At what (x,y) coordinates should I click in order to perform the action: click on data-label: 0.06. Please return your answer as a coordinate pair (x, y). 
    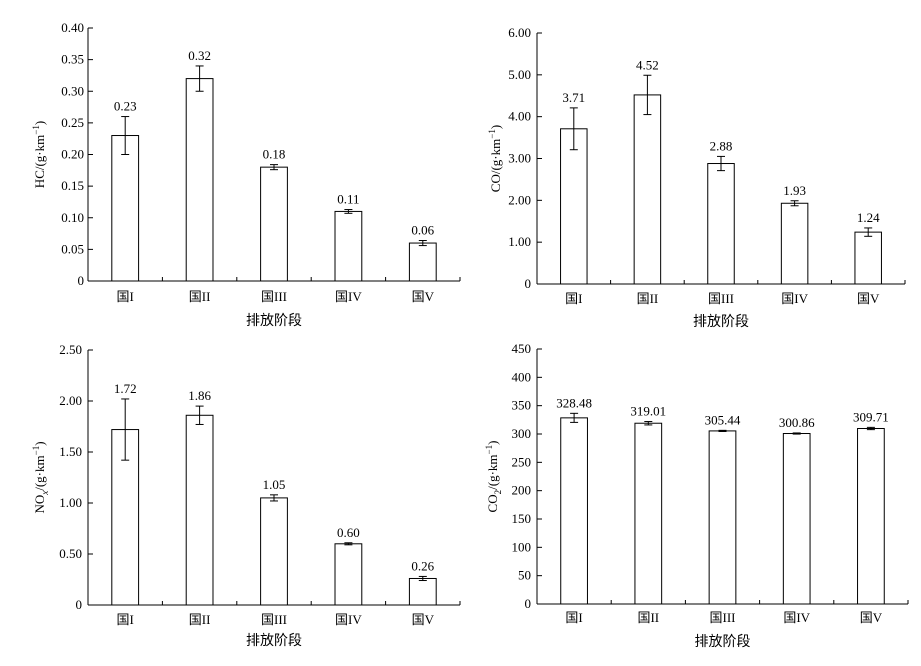
    Looking at the image, I should click on (422, 230).